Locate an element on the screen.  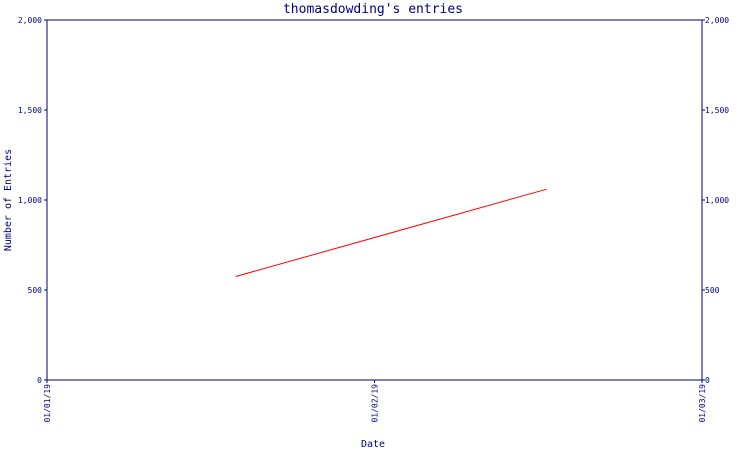
left-y-tick-label: 1,000 is located at coordinates (30, 200).